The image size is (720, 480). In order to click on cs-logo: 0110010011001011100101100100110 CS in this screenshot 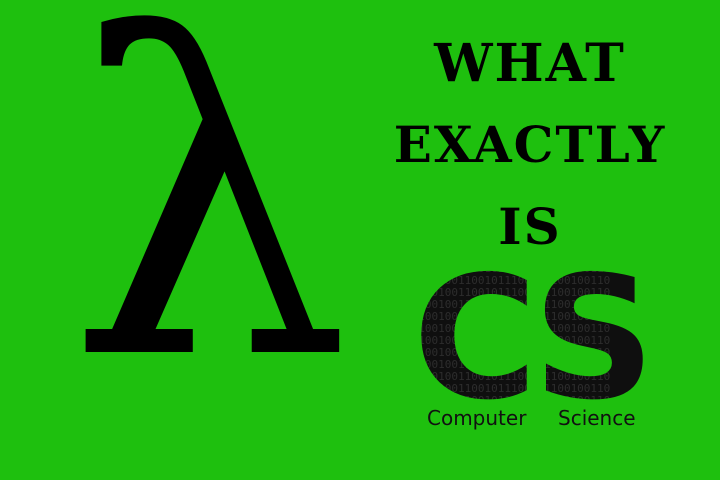, I will do `click(530, 352)`.